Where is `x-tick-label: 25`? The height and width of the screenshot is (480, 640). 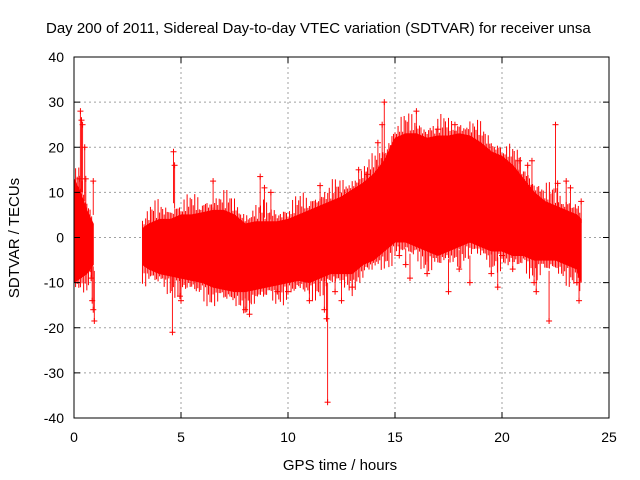
x-tick-label: 25 is located at coordinates (609, 437).